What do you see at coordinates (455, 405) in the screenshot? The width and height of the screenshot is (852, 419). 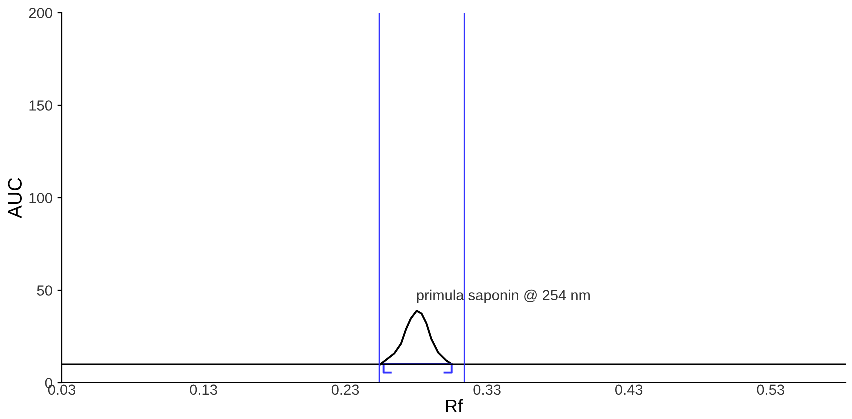 I see `x-axis-title: Rf` at bounding box center [455, 405].